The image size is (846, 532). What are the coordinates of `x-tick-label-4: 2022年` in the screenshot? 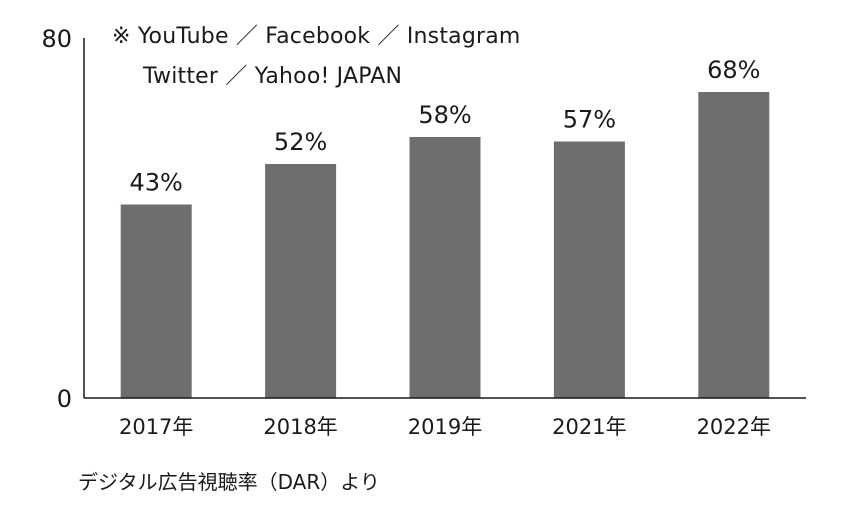 It's located at (734, 427).